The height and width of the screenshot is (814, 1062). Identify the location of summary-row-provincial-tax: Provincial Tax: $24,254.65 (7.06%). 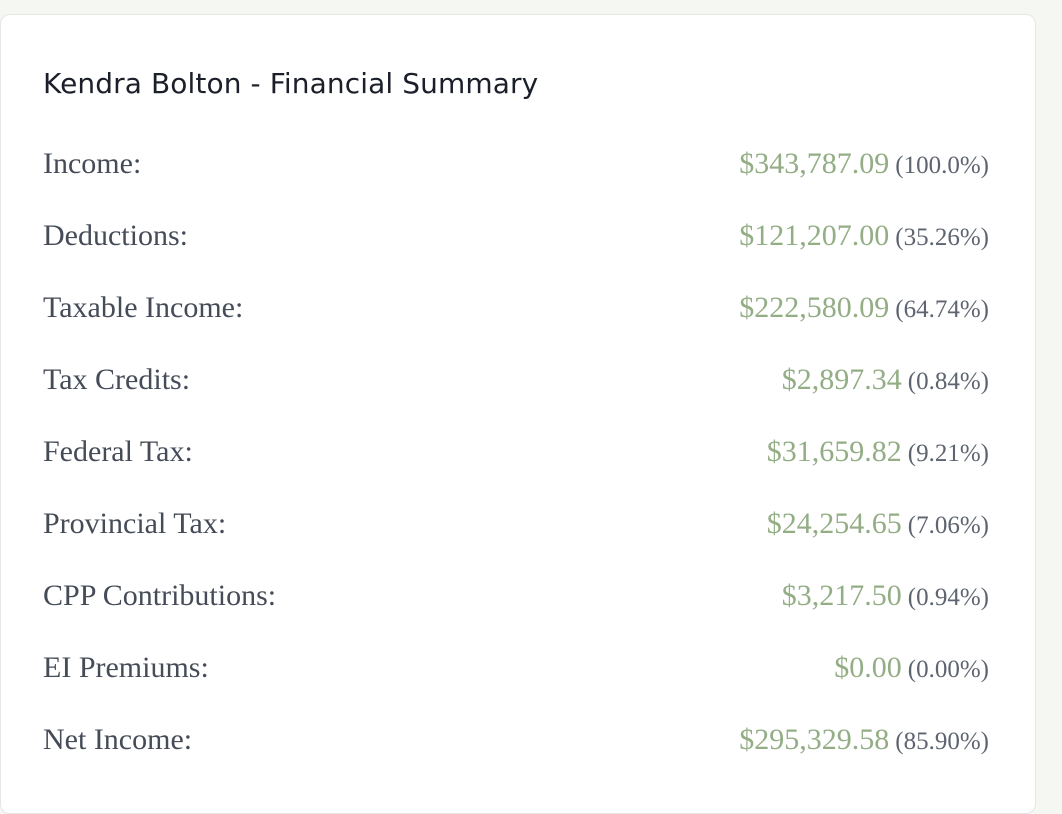
(516, 529).